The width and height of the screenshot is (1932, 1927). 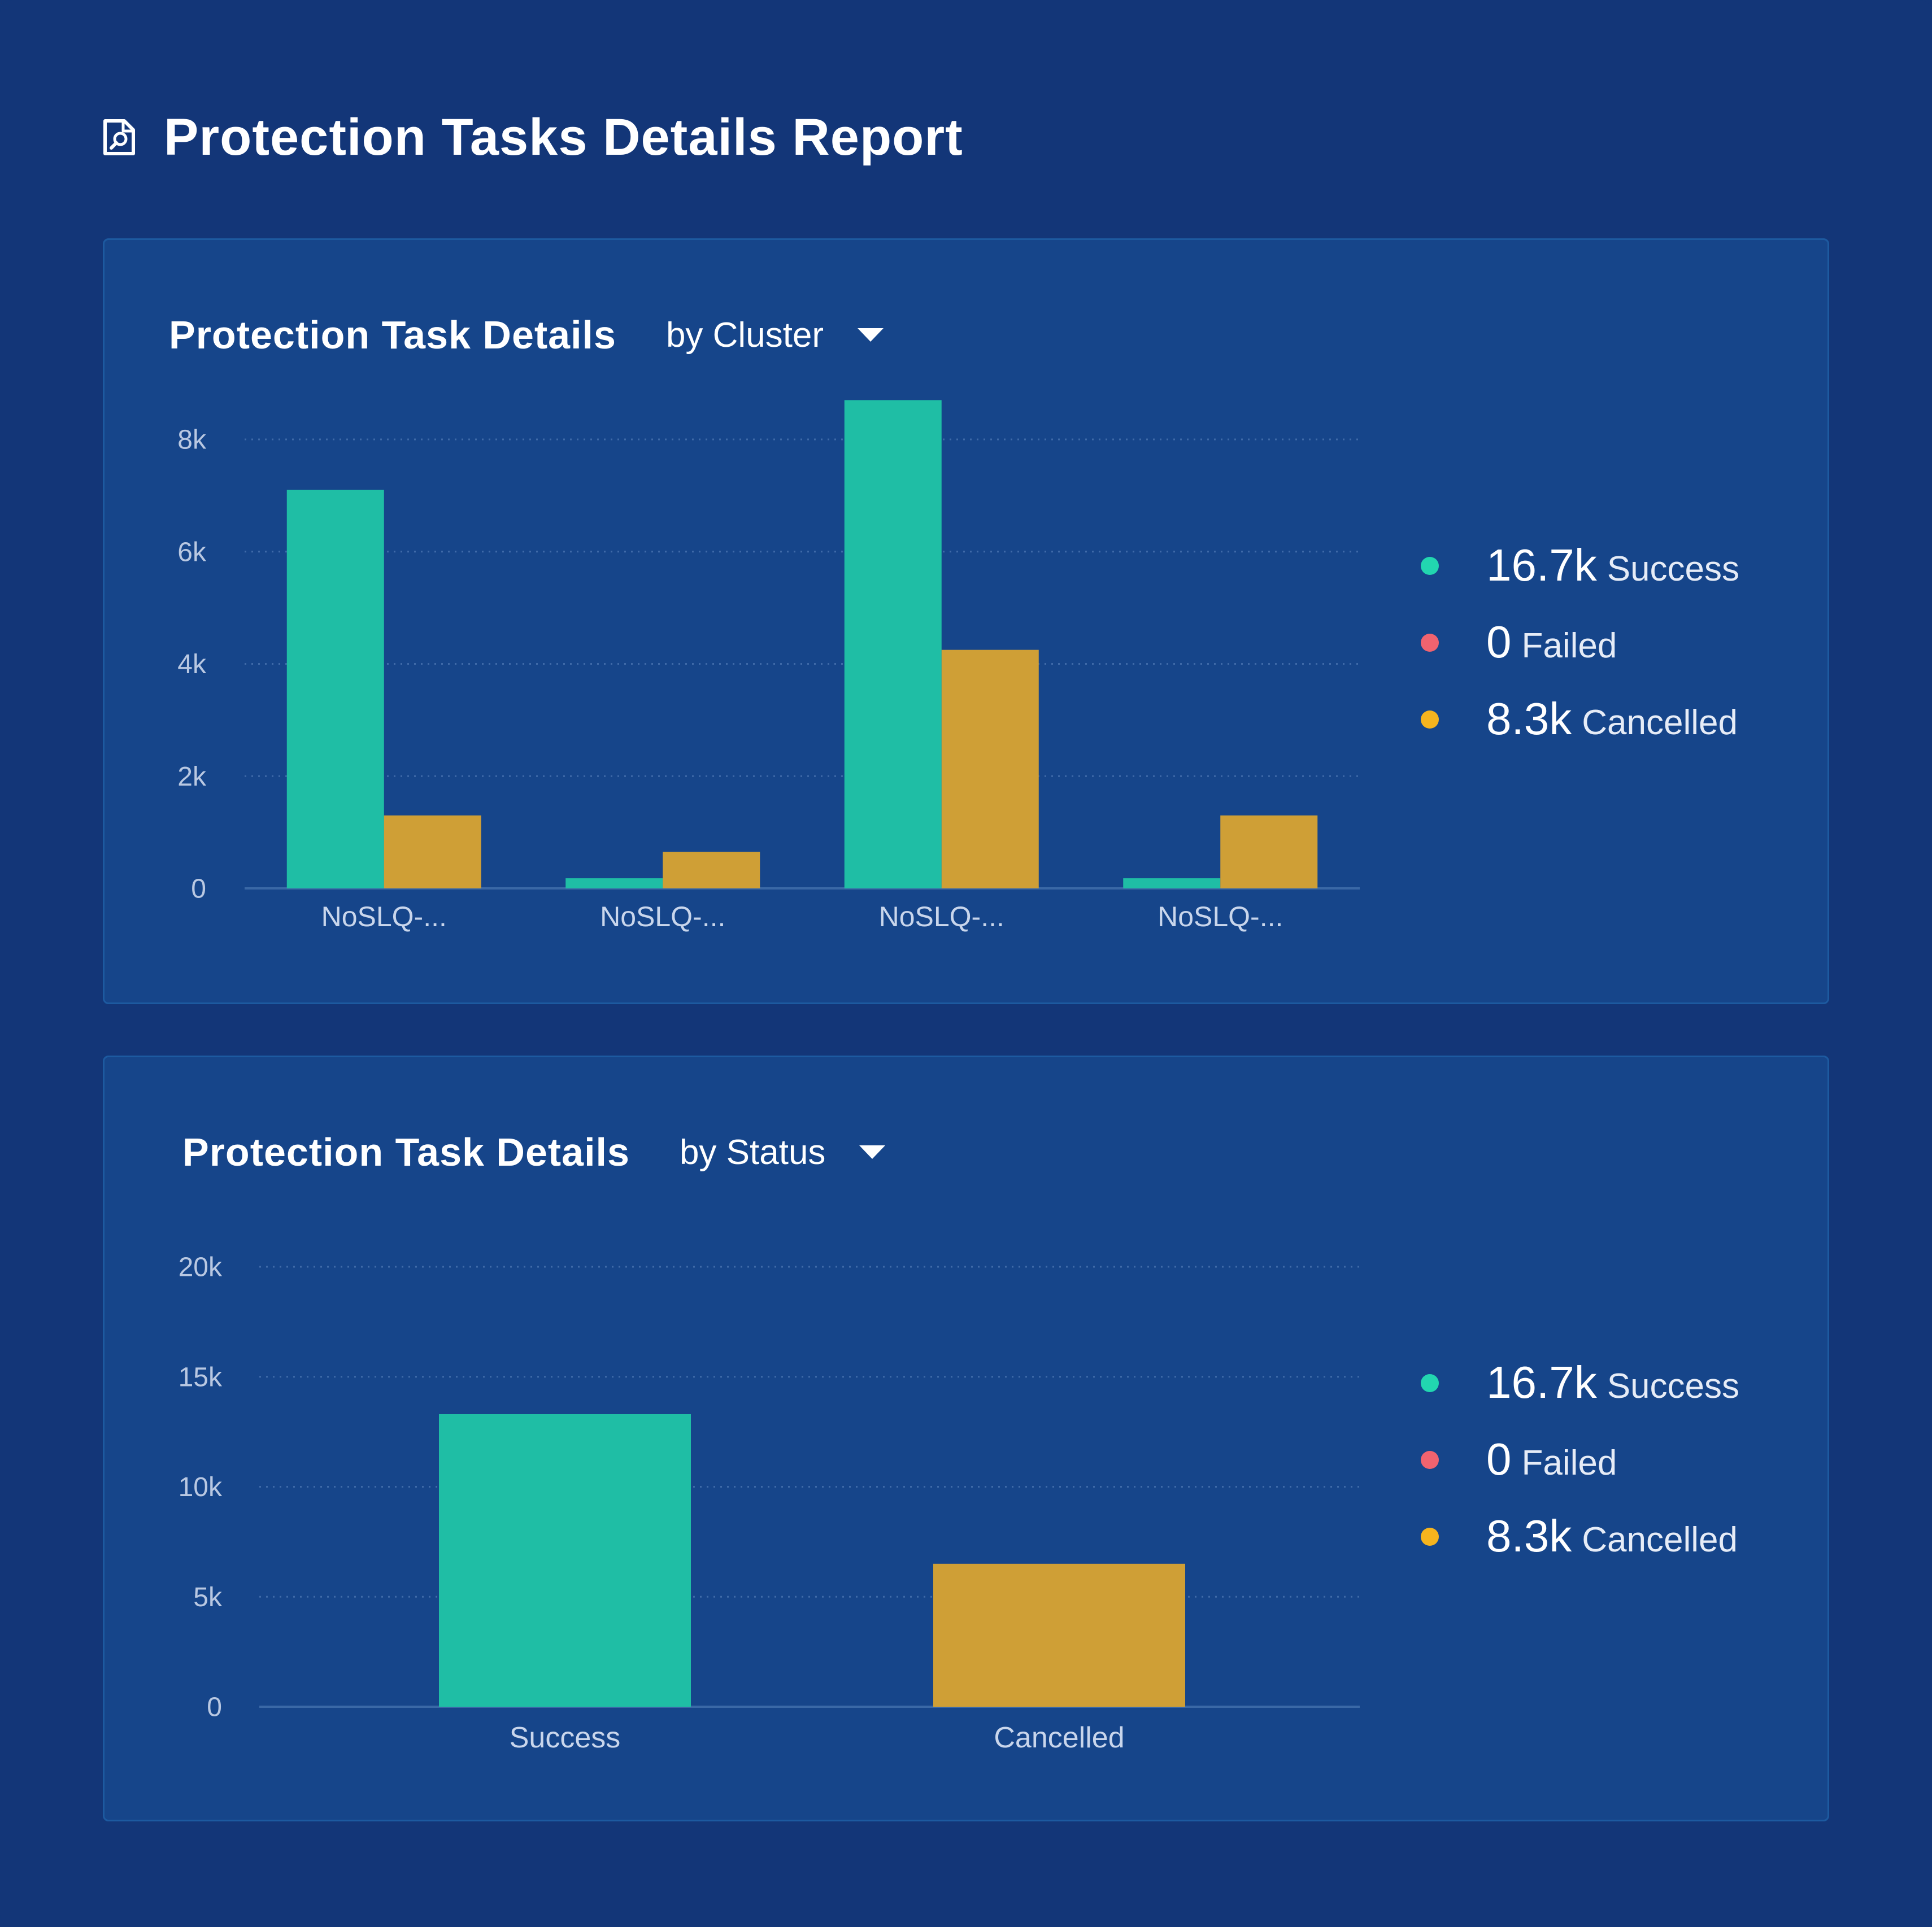 I want to click on panel-header: Protection Task Details by Cluster, so click(x=526, y=335).